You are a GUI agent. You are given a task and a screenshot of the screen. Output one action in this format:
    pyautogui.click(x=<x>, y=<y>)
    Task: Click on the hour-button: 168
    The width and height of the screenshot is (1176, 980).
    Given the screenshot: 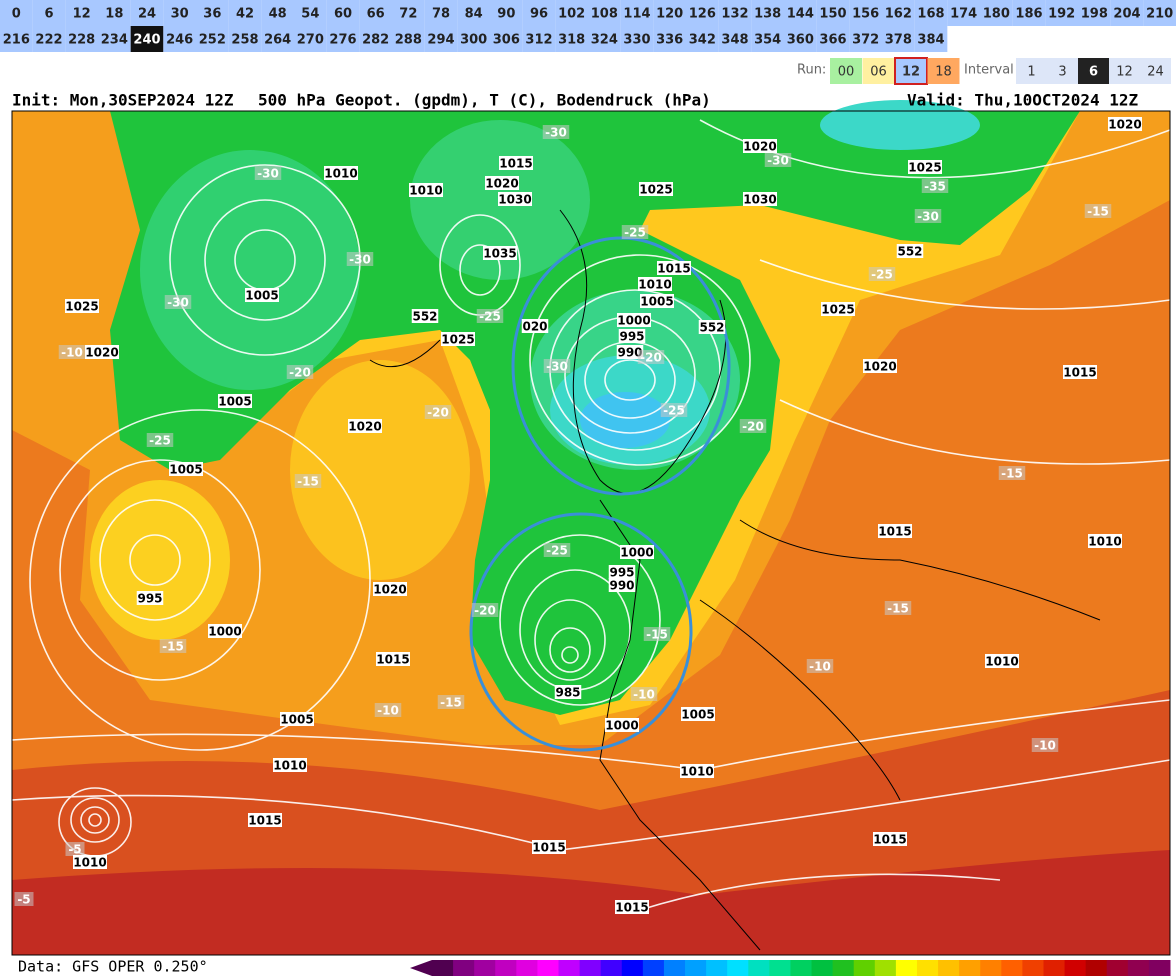 What is the action you would take?
    pyautogui.click(x=930, y=14)
    